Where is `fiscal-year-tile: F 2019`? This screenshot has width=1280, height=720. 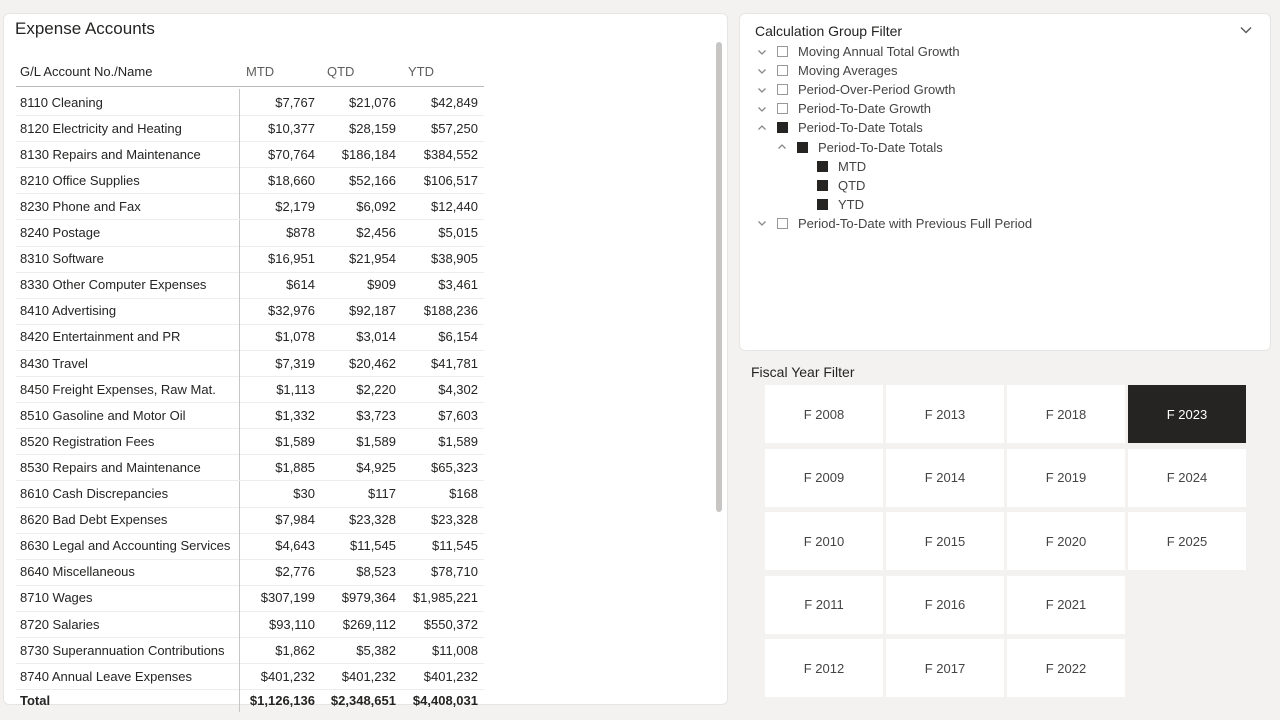 fiscal-year-tile: F 2019 is located at coordinates (1066, 477).